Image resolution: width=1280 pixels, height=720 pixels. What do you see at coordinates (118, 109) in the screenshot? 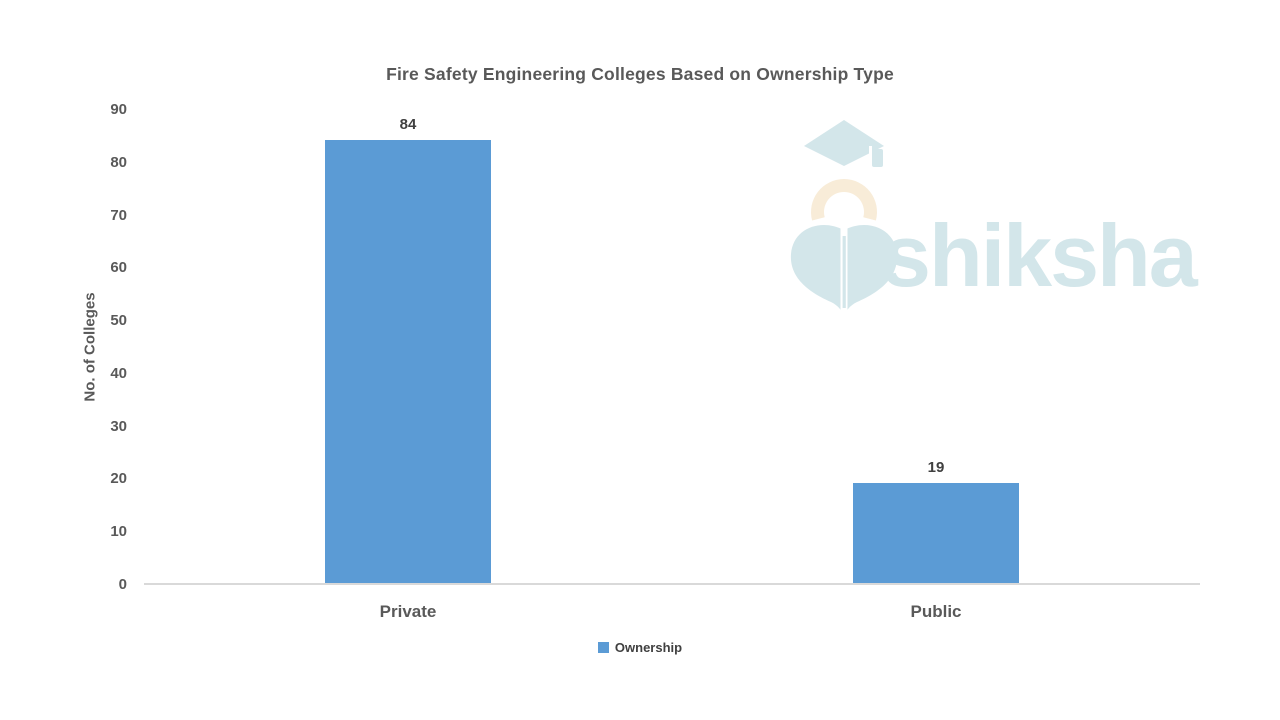
I see `y-tick-label: 90` at bounding box center [118, 109].